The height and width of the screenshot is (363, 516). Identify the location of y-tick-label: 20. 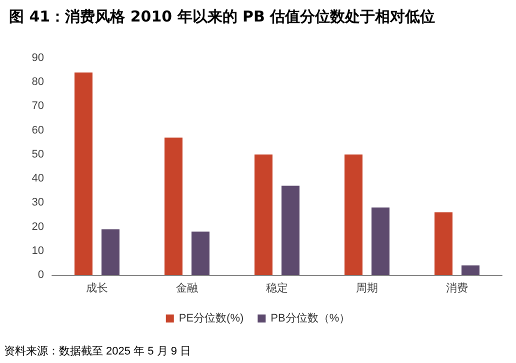
(38, 226).